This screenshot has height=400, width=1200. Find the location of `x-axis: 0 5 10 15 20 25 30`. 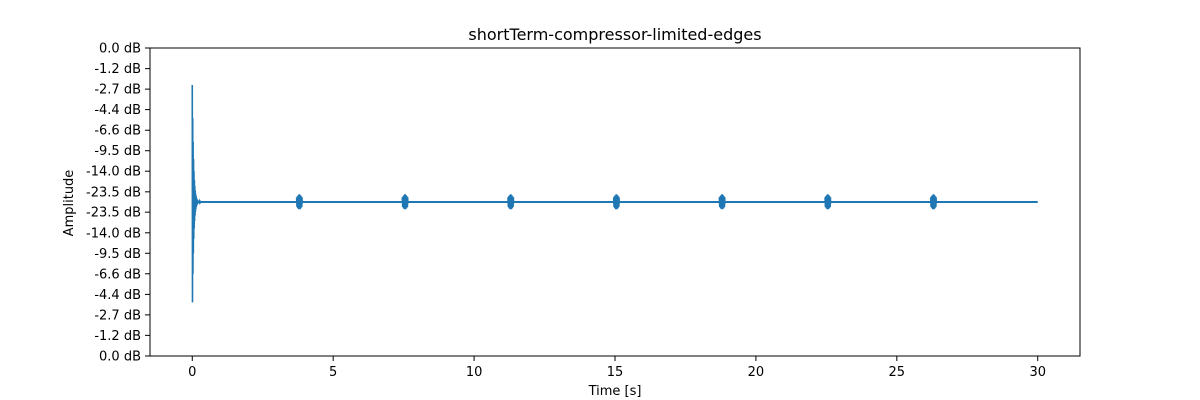

x-axis: 0 5 10 15 20 25 30 is located at coordinates (617, 368).